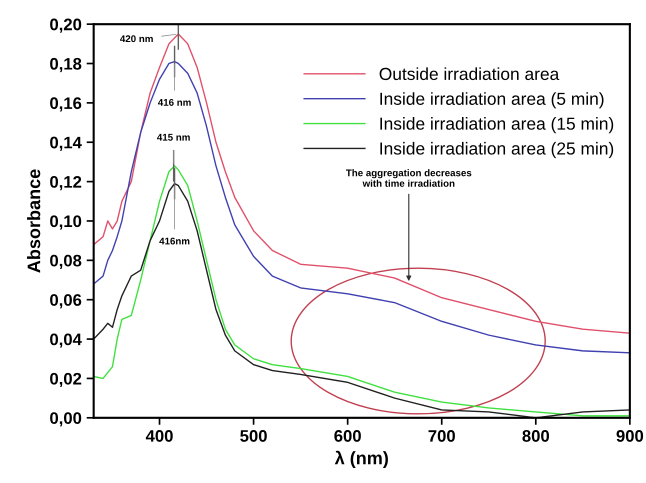 This screenshot has height=483, width=646. What do you see at coordinates (409, 178) in the screenshot?
I see `annotation: The aggregation decreases with time irradiation` at bounding box center [409, 178].